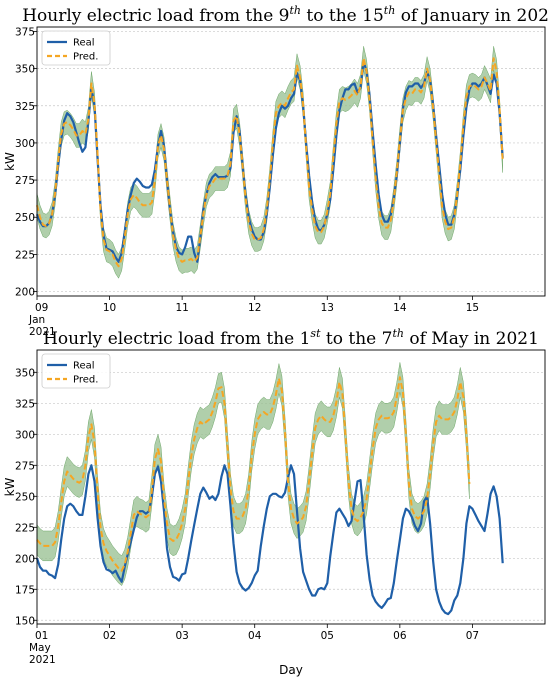 This screenshot has width=550, height=682. Describe the element at coordinates (109, 308) in the screenshot. I see `x-tick-label: 10` at that location.